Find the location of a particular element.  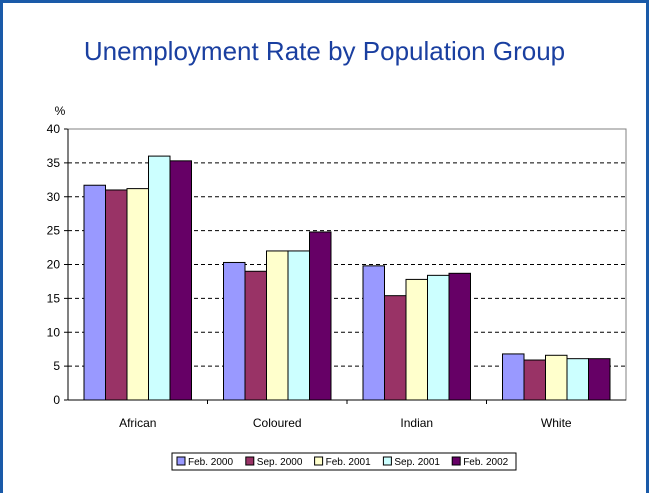

y-tick-label: 20 is located at coordinates (54, 265).